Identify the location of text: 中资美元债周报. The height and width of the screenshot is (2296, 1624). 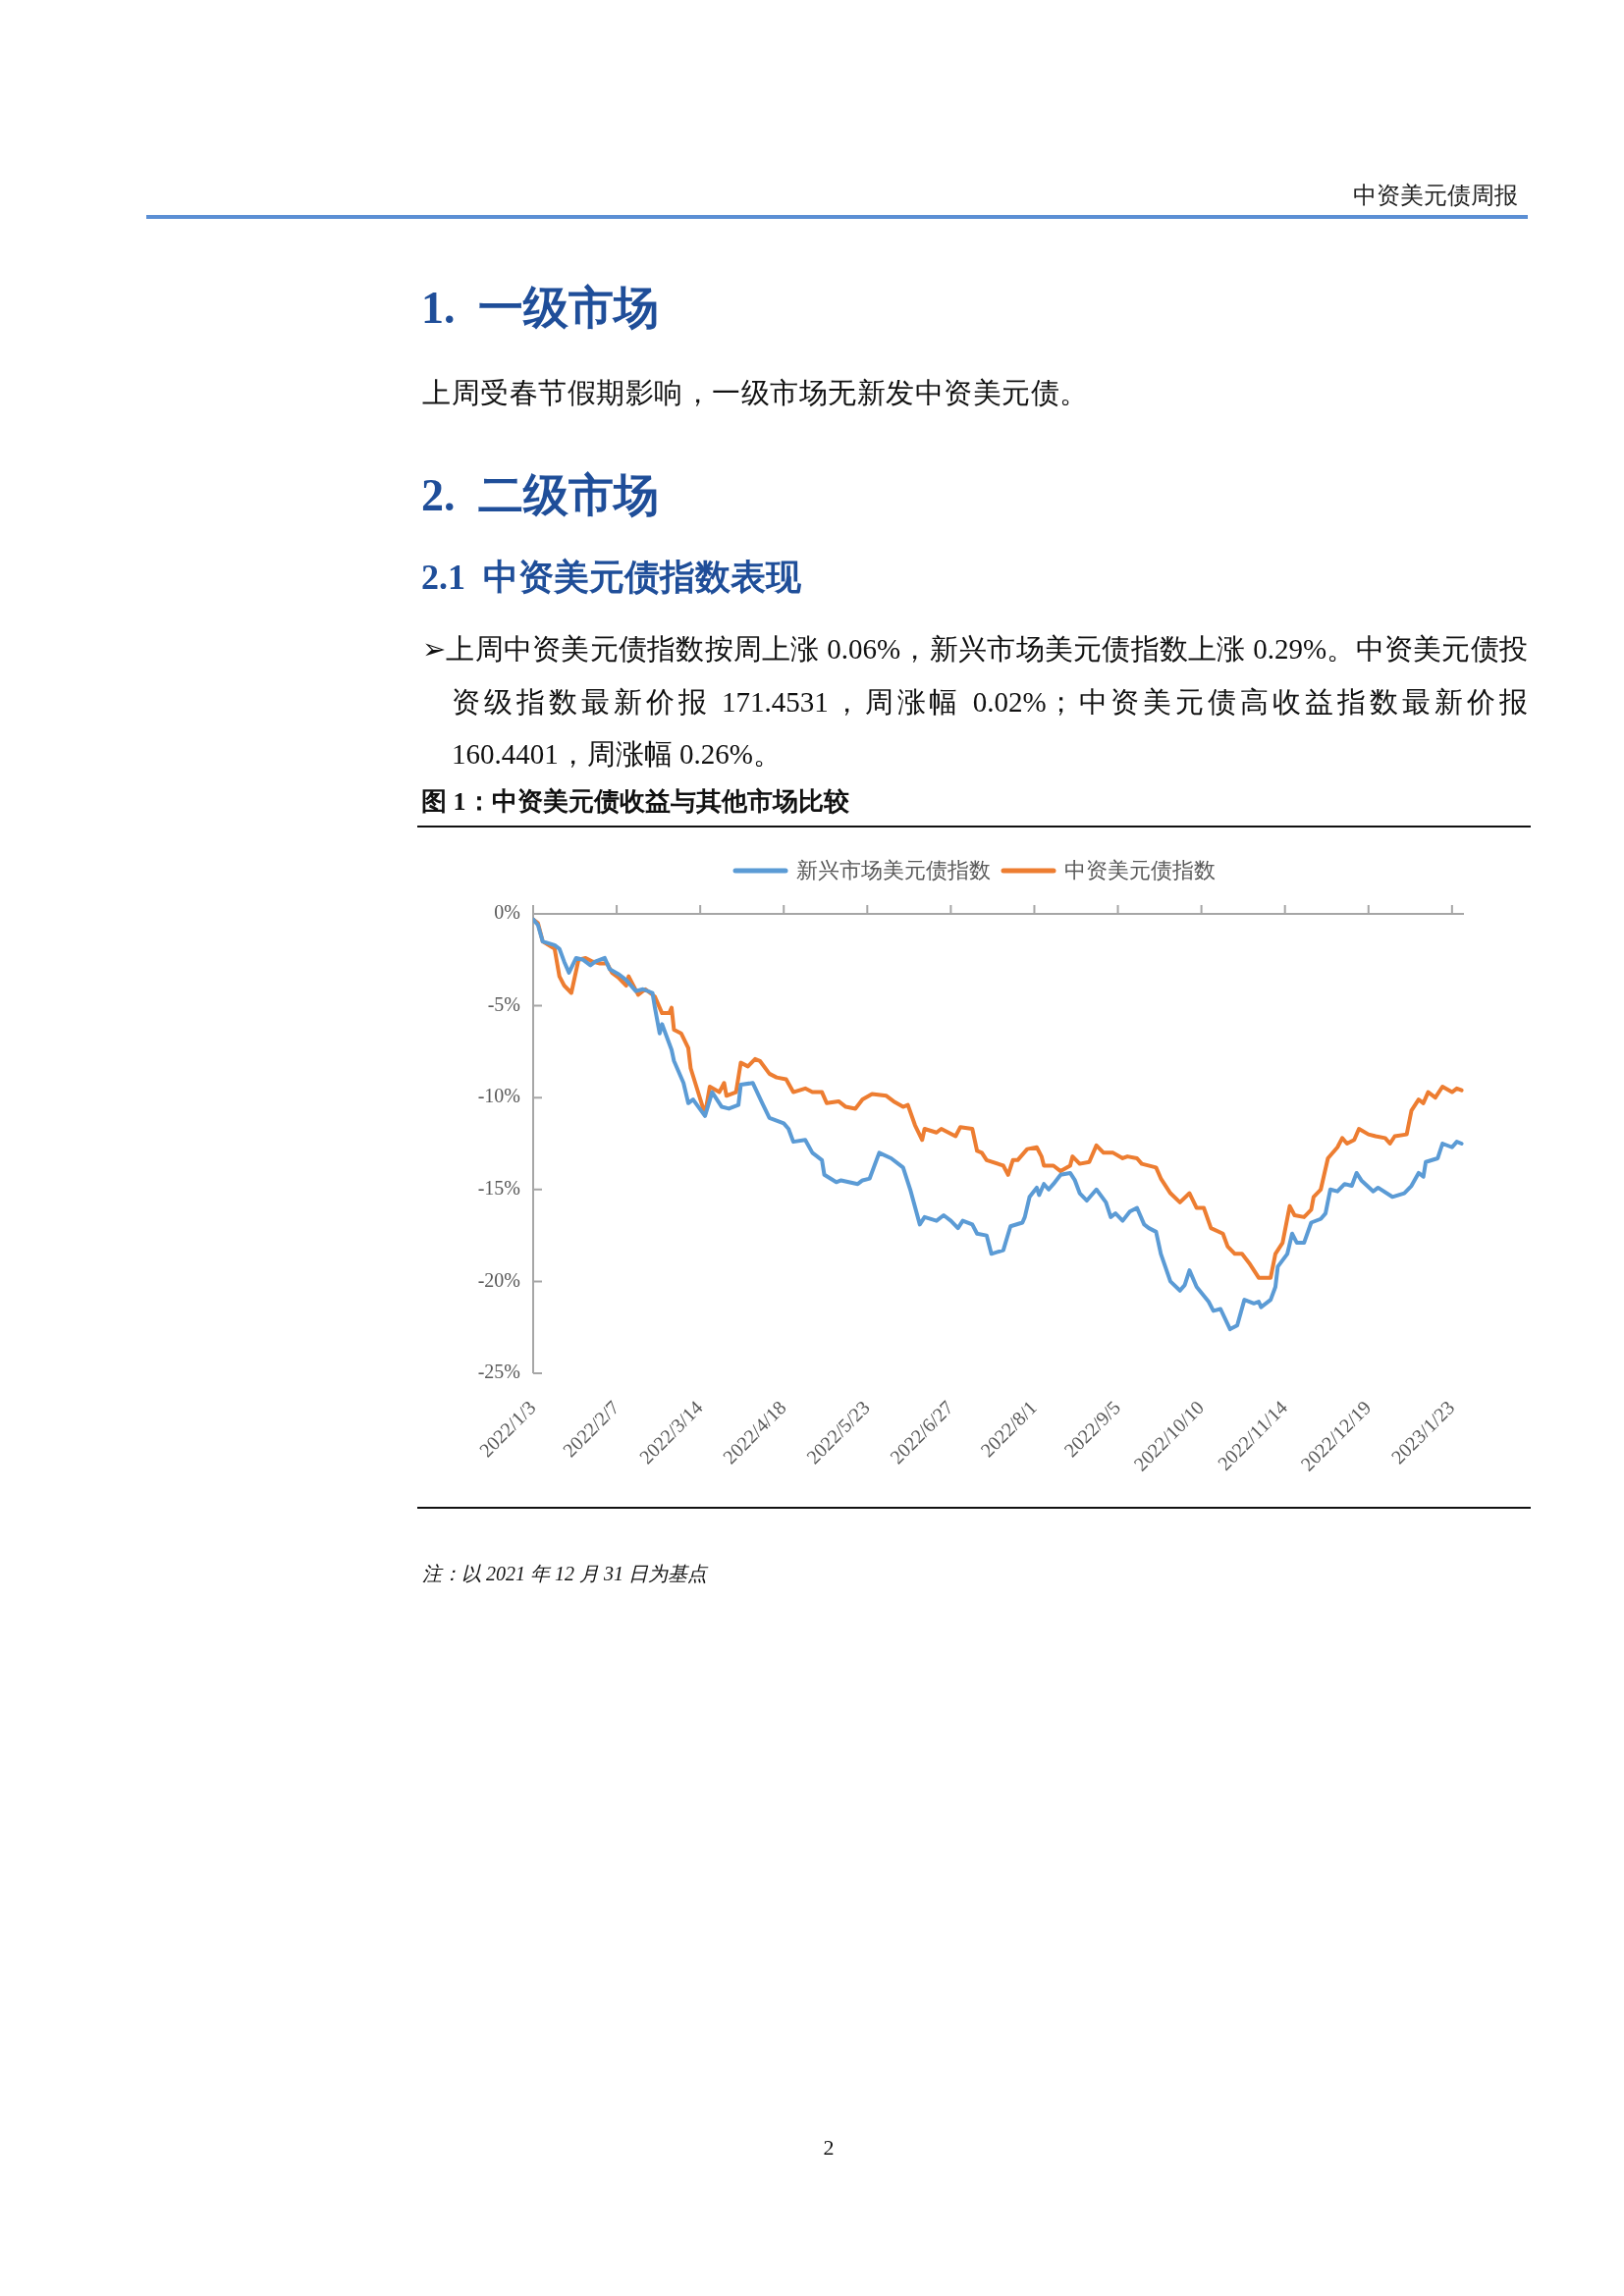
(1435, 196).